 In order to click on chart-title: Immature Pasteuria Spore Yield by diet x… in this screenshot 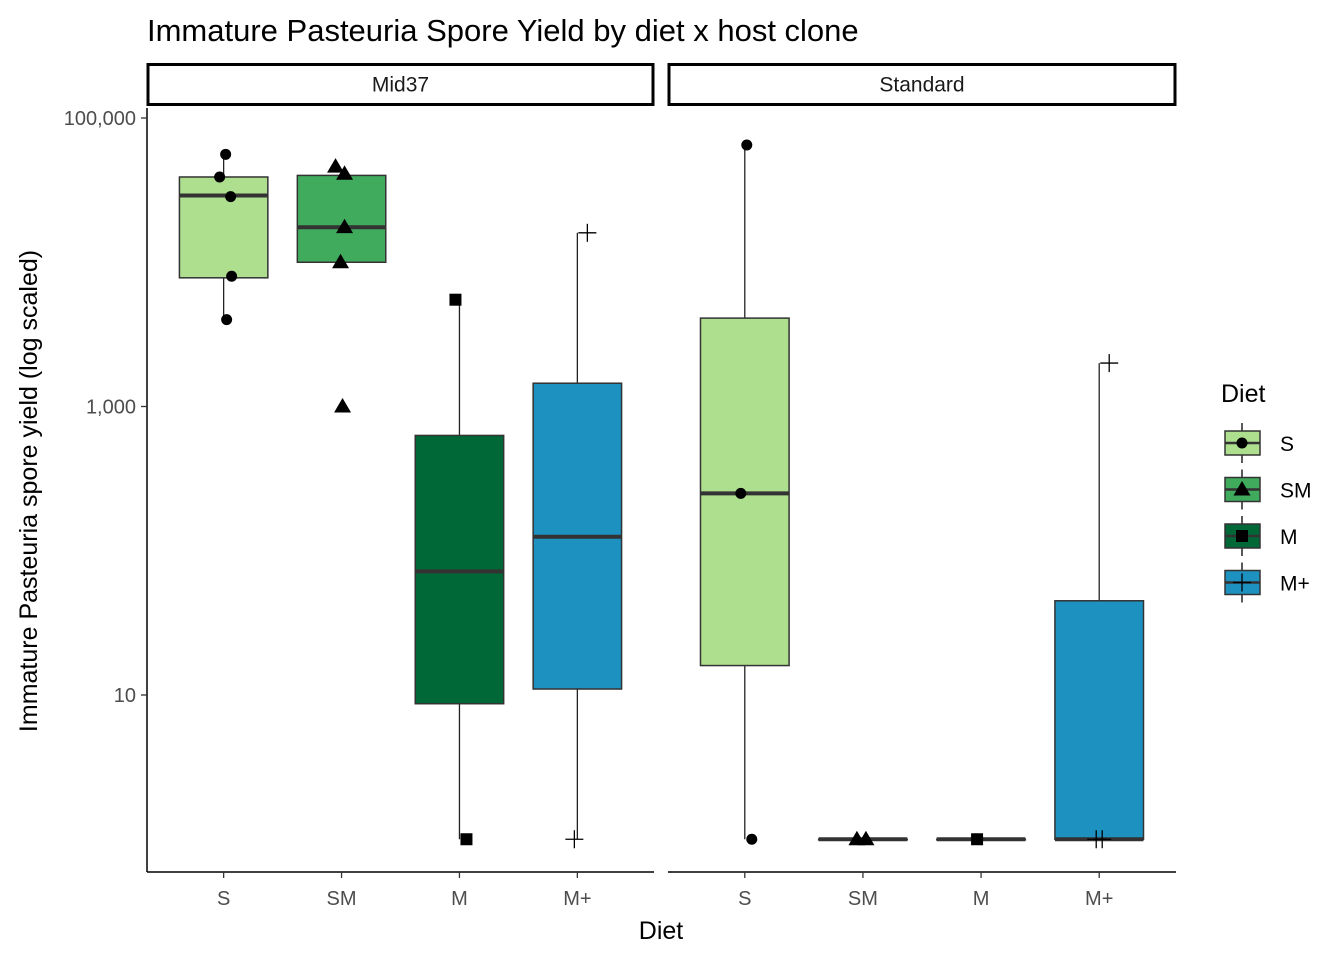, I will do `click(503, 30)`.